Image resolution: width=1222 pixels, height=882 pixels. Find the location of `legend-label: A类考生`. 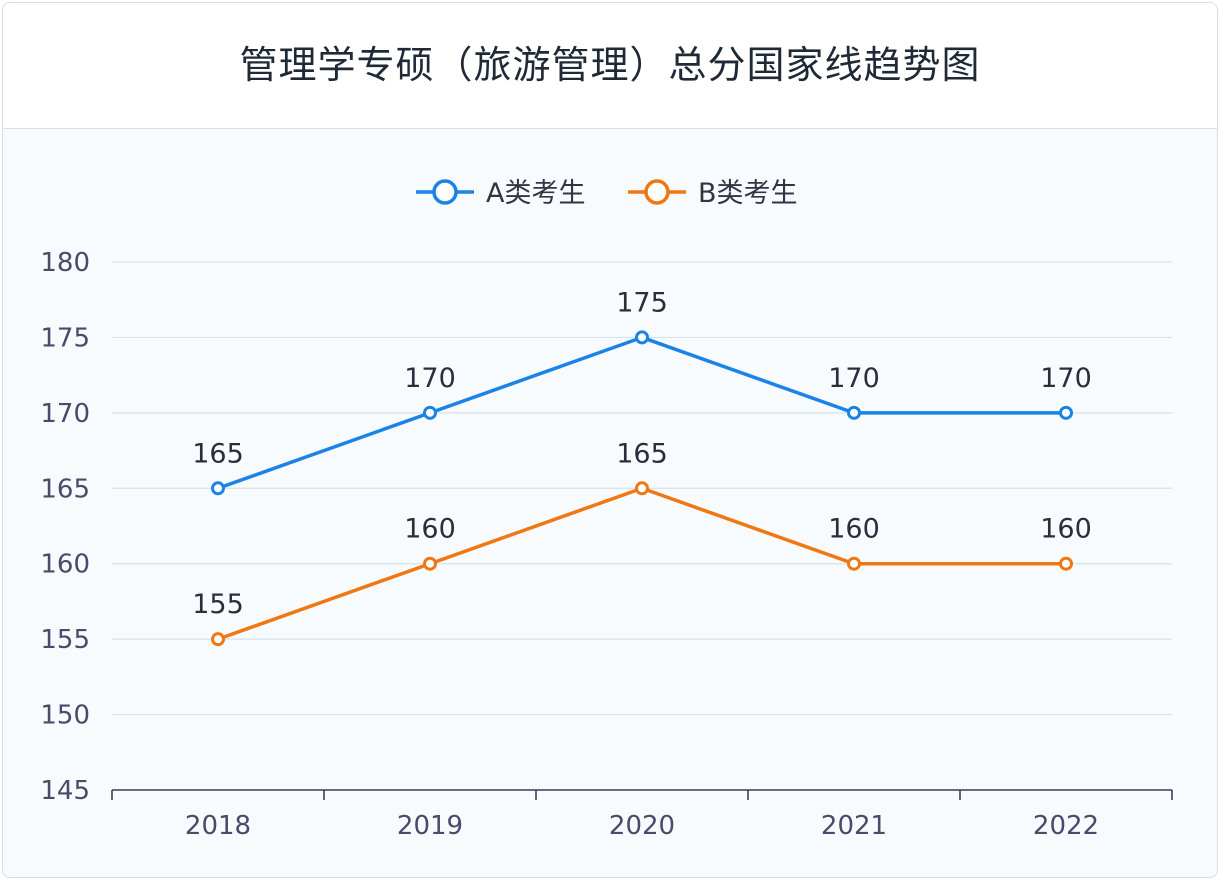

legend-label: A类考生 is located at coordinates (535, 193).